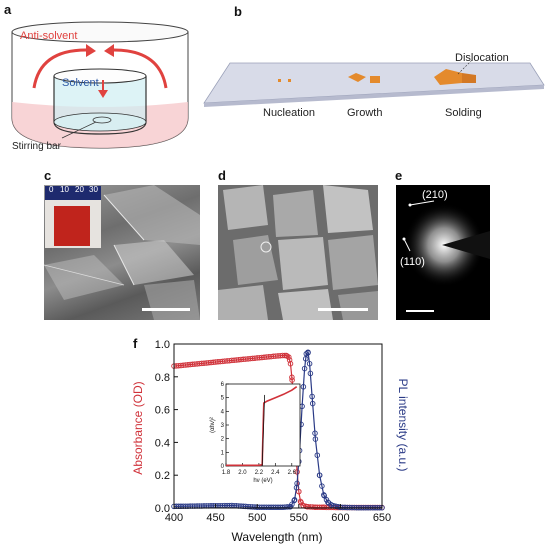 The image size is (554, 547). I want to click on panel-d-label: d, so click(222, 175).